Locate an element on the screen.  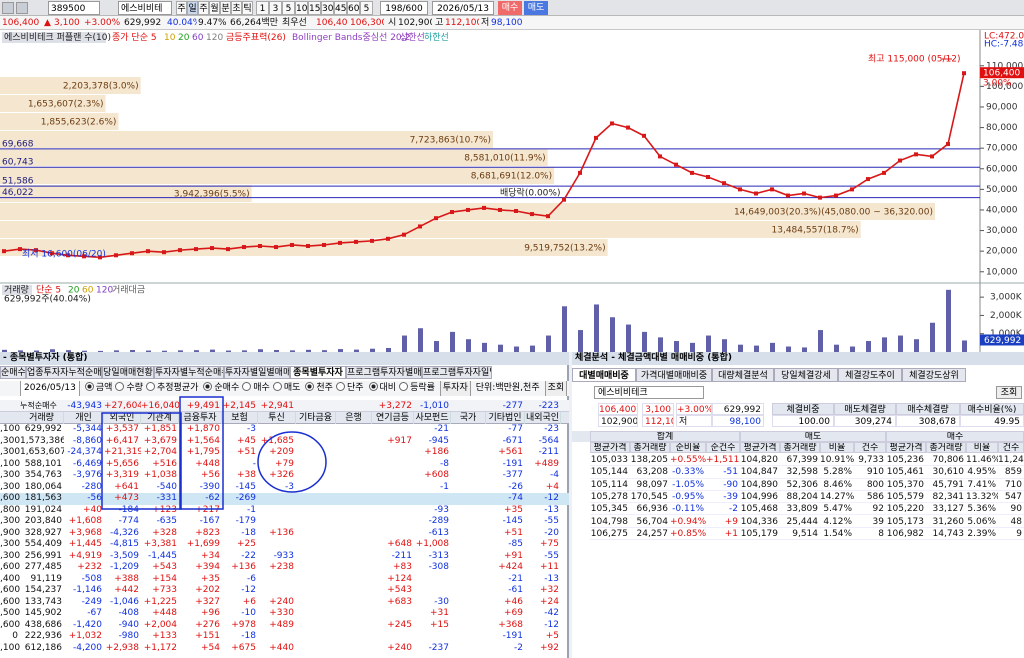
quote-open: 102,900 is located at coordinates (415, 23).